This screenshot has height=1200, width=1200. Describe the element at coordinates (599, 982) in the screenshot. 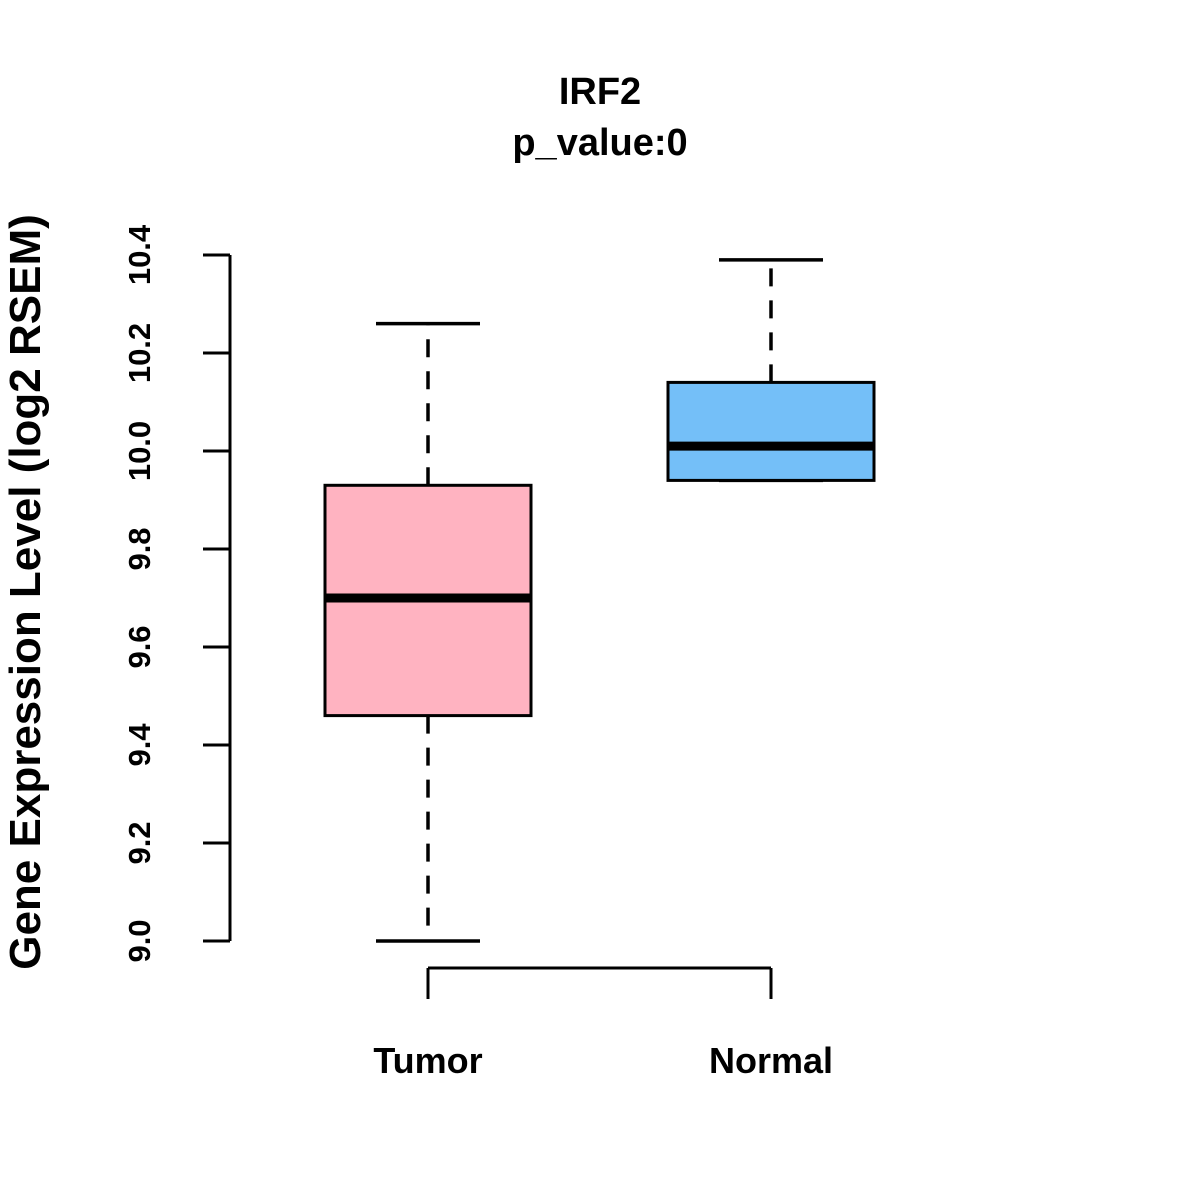

I see `x-axis-bracket` at that location.